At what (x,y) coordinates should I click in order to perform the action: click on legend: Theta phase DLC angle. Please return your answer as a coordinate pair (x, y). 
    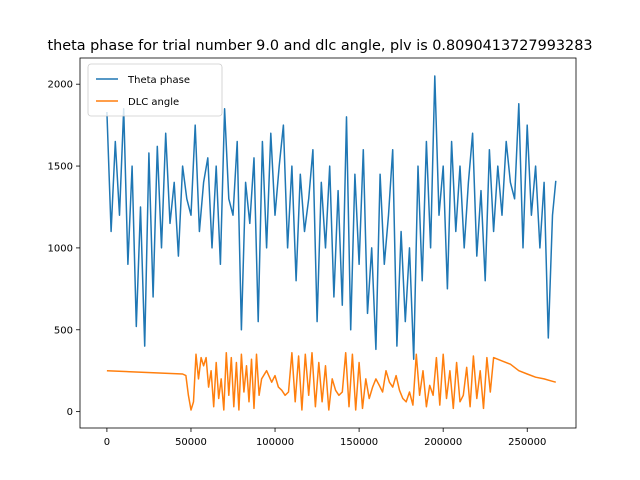
    Looking at the image, I should click on (155, 90).